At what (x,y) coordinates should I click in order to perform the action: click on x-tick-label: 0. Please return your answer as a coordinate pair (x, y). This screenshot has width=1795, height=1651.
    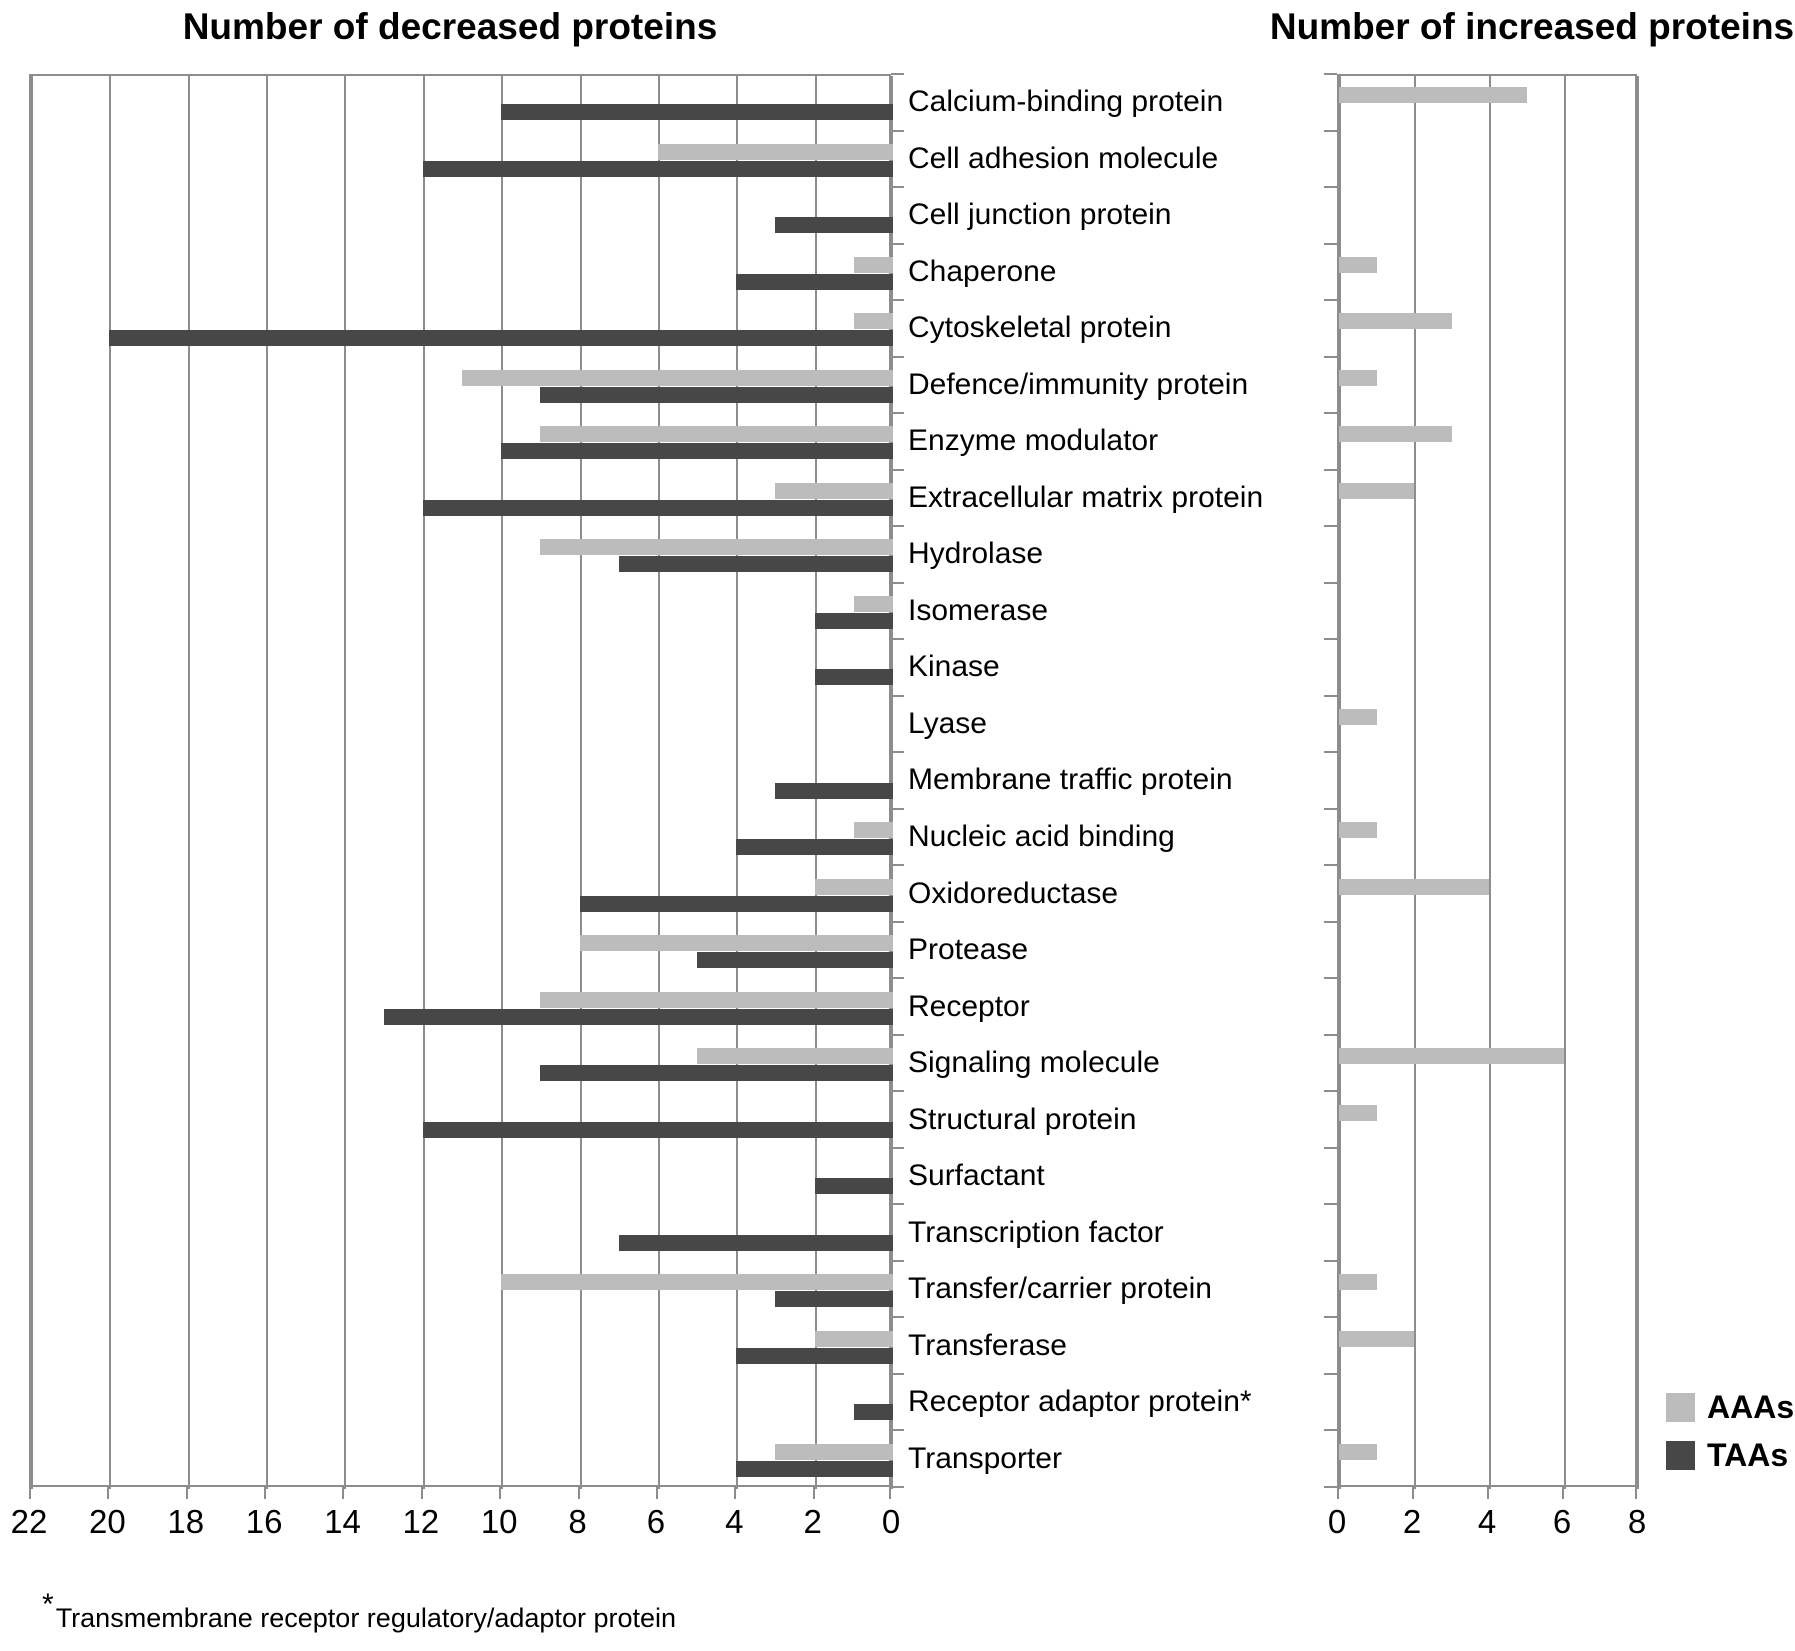
    Looking at the image, I should click on (891, 1521).